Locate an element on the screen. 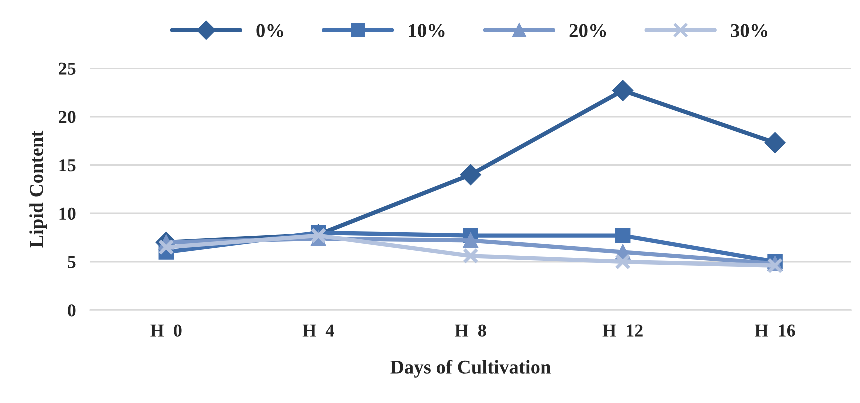  y-tick-label: 20 is located at coordinates (67, 117).